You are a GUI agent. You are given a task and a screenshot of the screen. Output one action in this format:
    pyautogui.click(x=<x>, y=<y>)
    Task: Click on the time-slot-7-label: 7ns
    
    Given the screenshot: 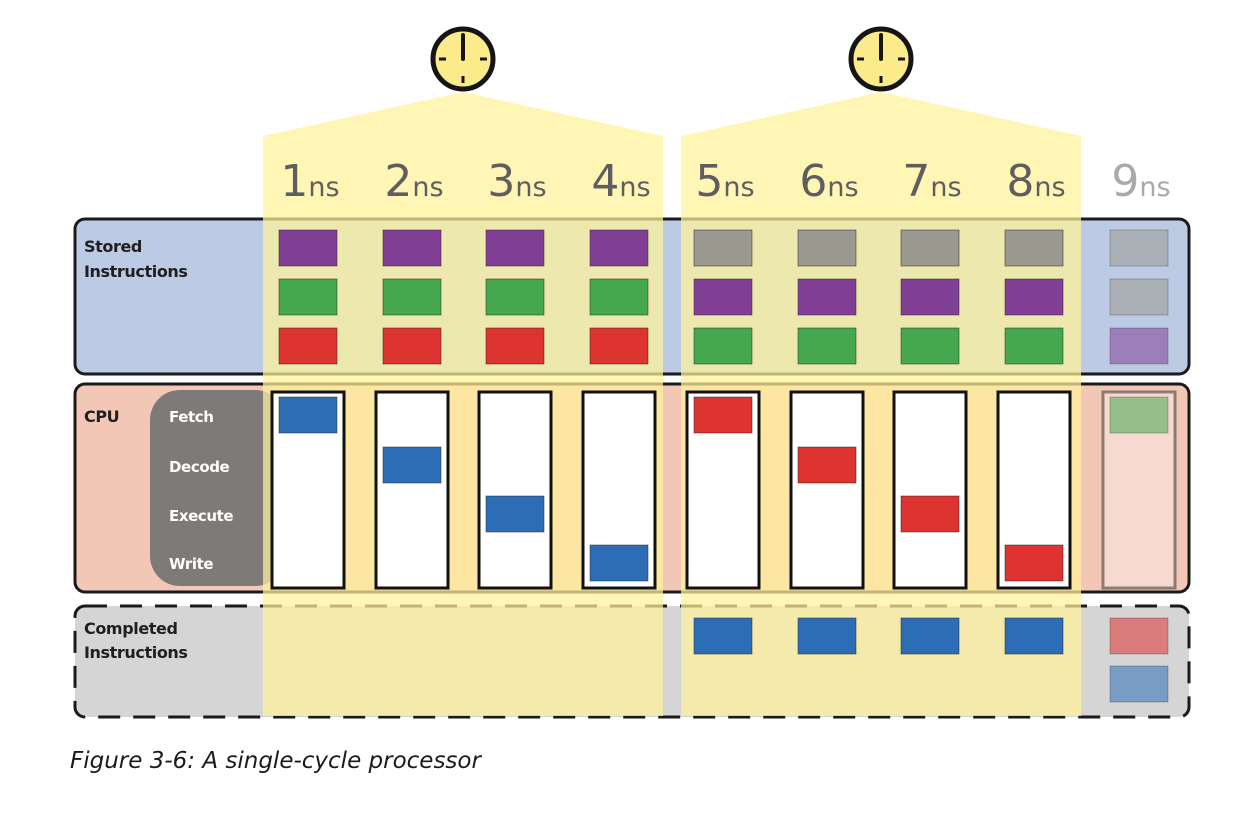 What is the action you would take?
    pyautogui.click(x=931, y=181)
    